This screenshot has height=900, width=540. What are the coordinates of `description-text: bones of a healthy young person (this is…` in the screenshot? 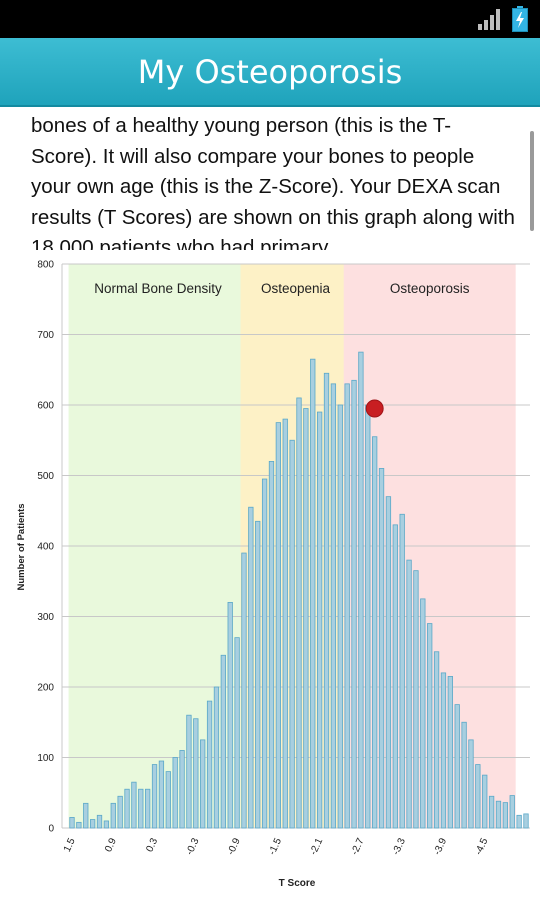 It's located at (273, 182).